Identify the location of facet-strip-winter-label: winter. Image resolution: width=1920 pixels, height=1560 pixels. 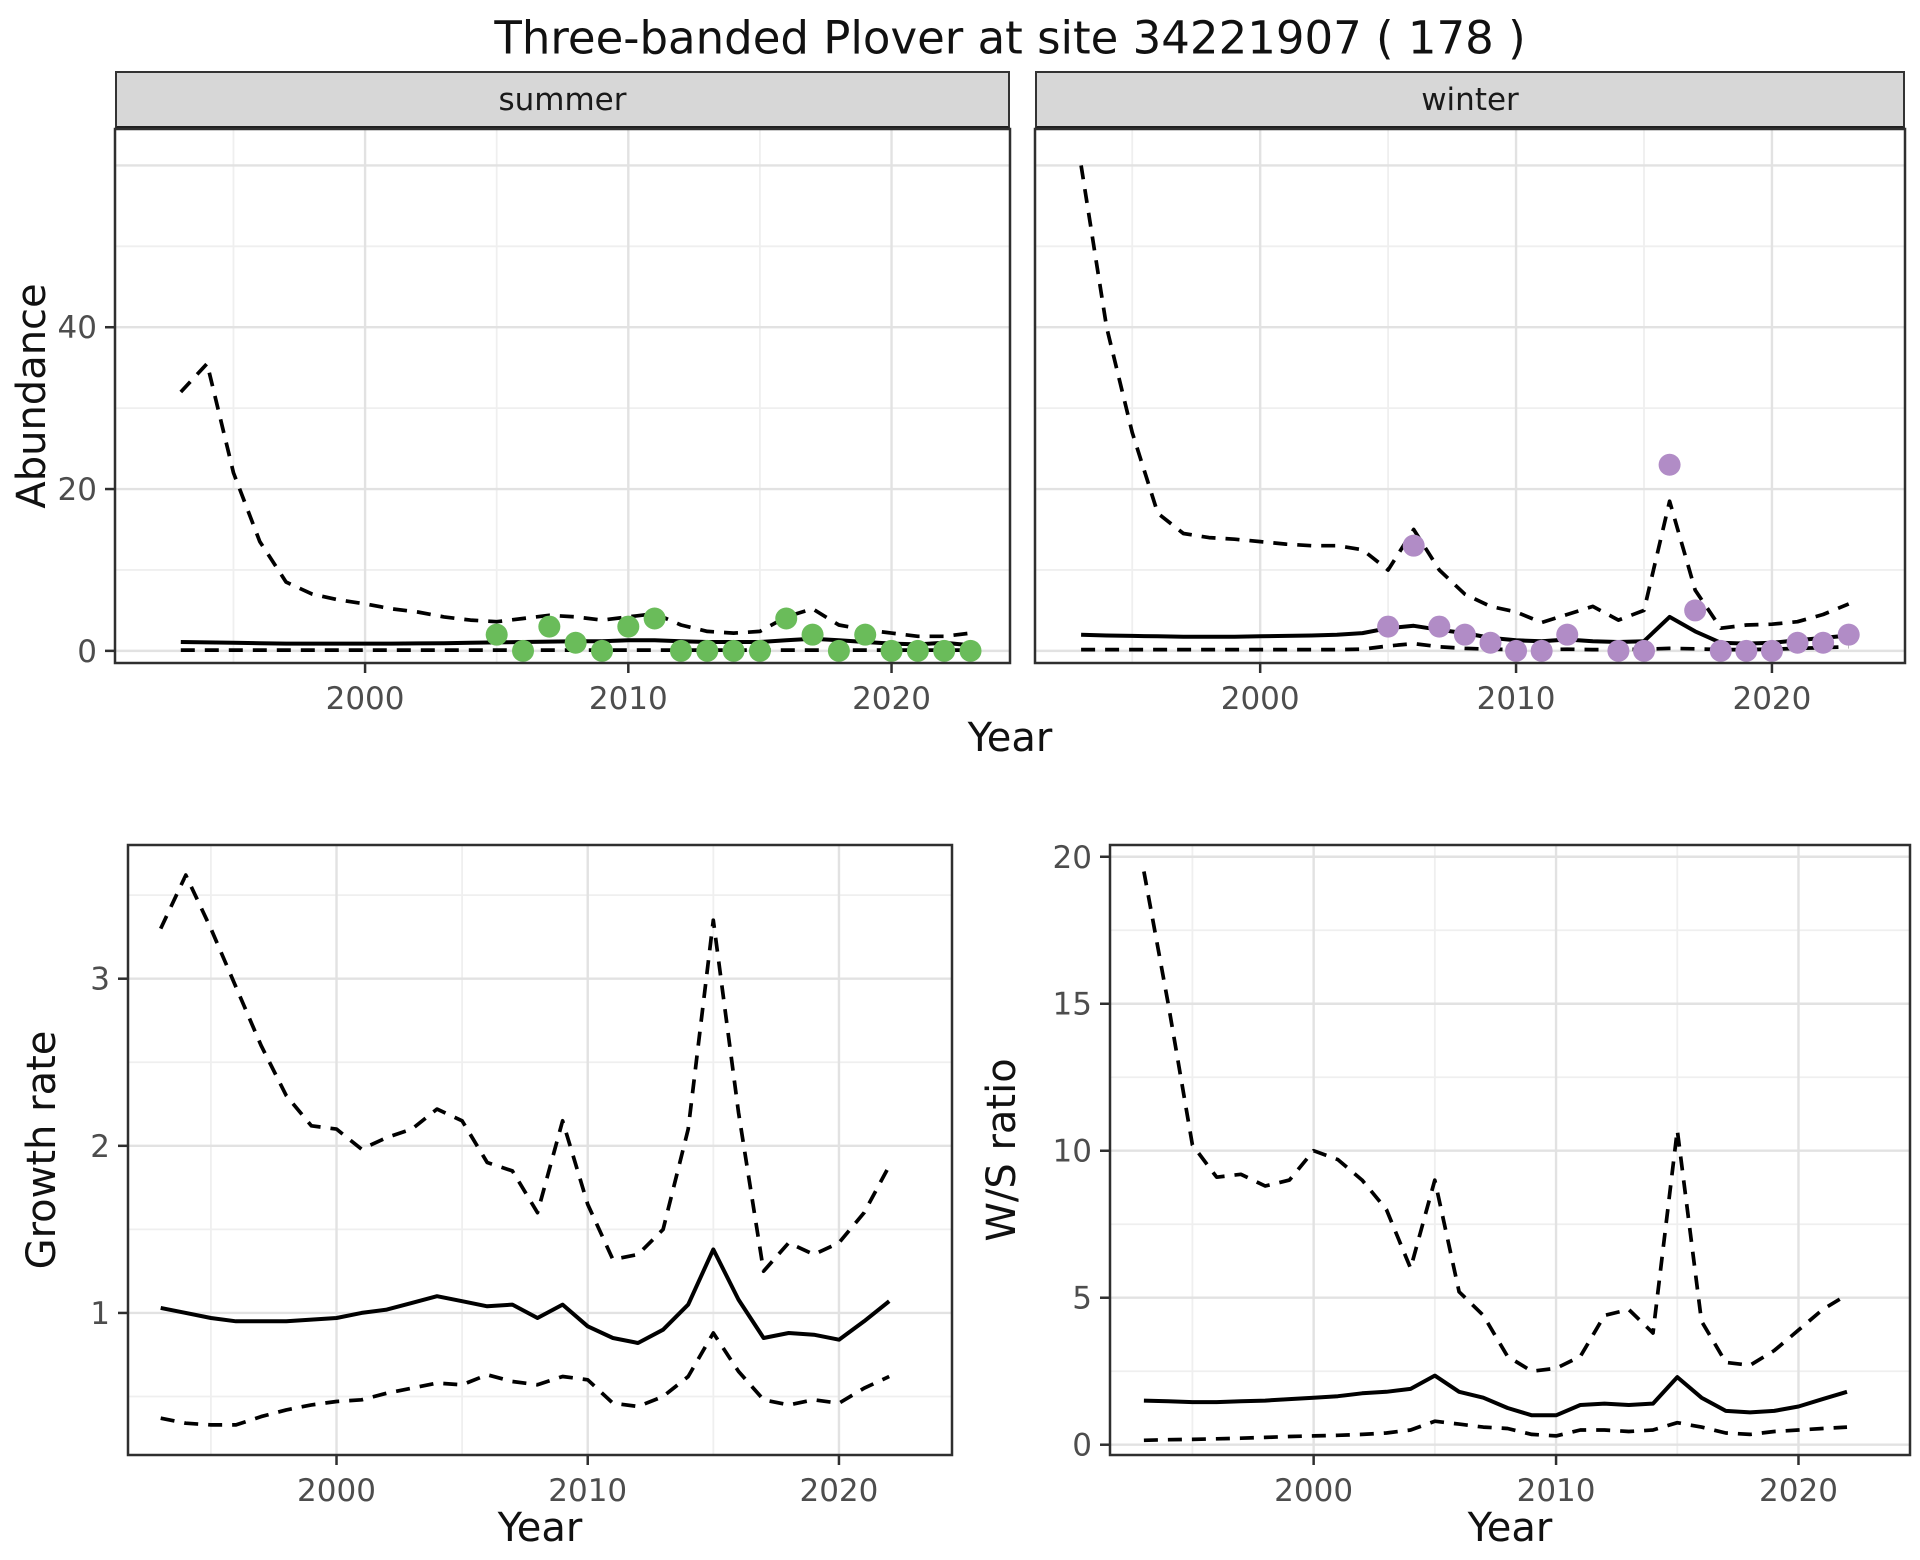
(1470, 99).